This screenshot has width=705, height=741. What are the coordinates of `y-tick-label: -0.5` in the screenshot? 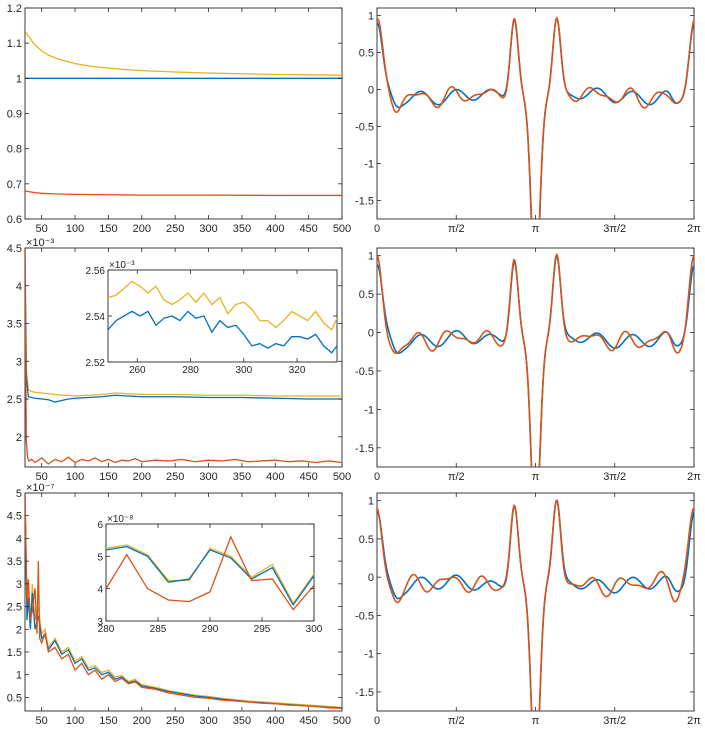 It's located at (364, 127).